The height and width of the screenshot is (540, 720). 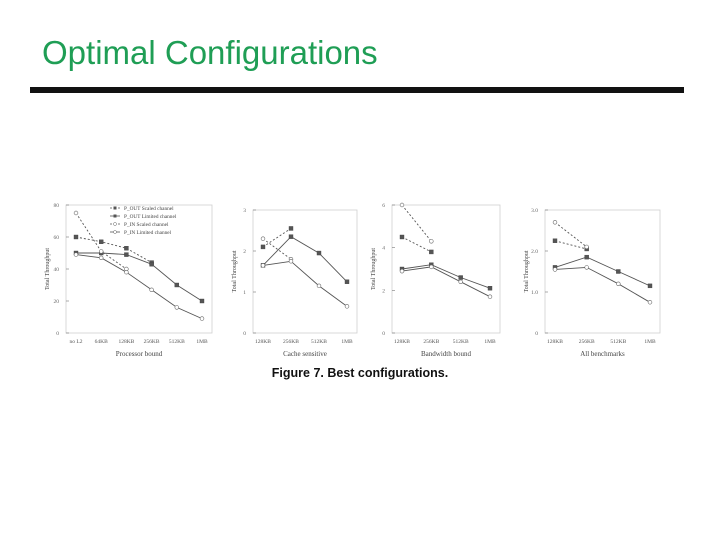 I want to click on x-tick-label: 64KB, so click(x=101, y=342).